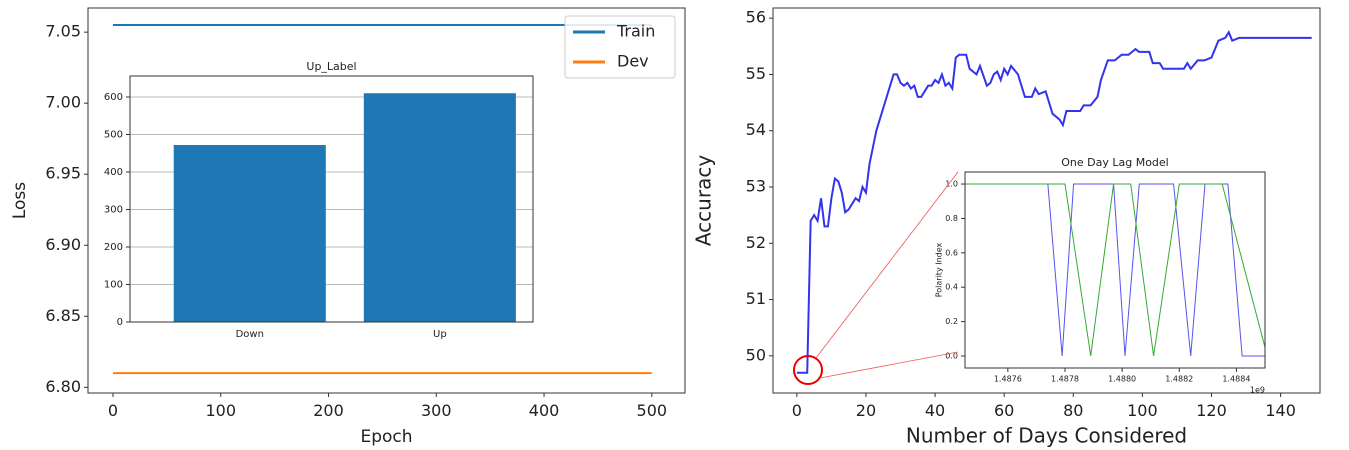 The image size is (1349, 450). What do you see at coordinates (331, 66) in the screenshot?
I see `chart-title: Up_Label` at bounding box center [331, 66].